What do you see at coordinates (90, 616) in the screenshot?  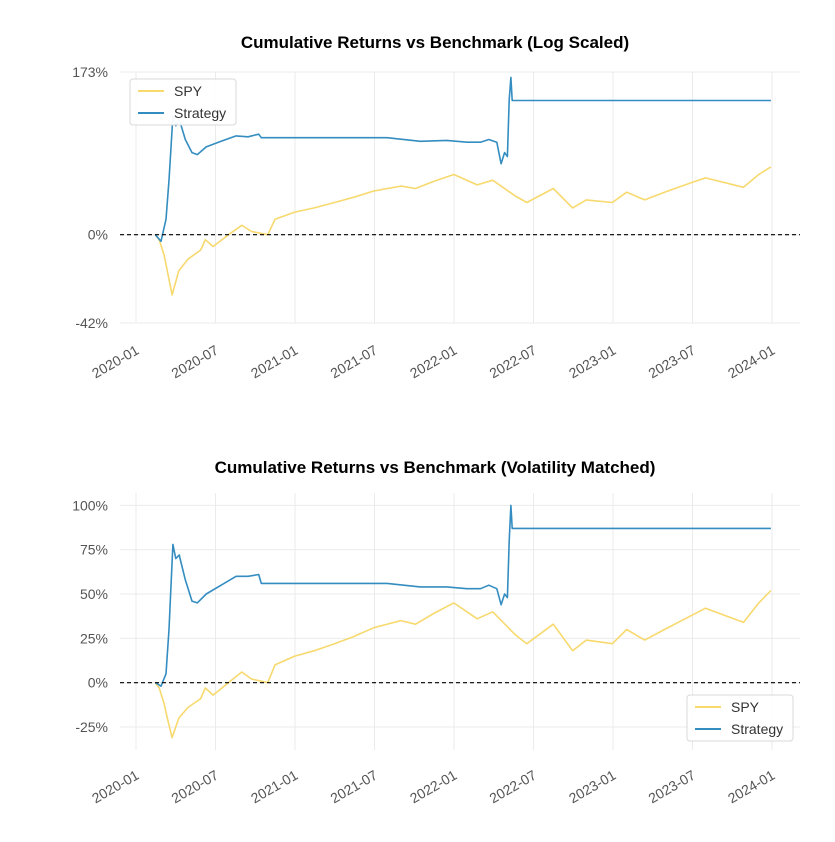 I see `y-tick-labels: 100% 75% 50% 25% 0% -25%` at bounding box center [90, 616].